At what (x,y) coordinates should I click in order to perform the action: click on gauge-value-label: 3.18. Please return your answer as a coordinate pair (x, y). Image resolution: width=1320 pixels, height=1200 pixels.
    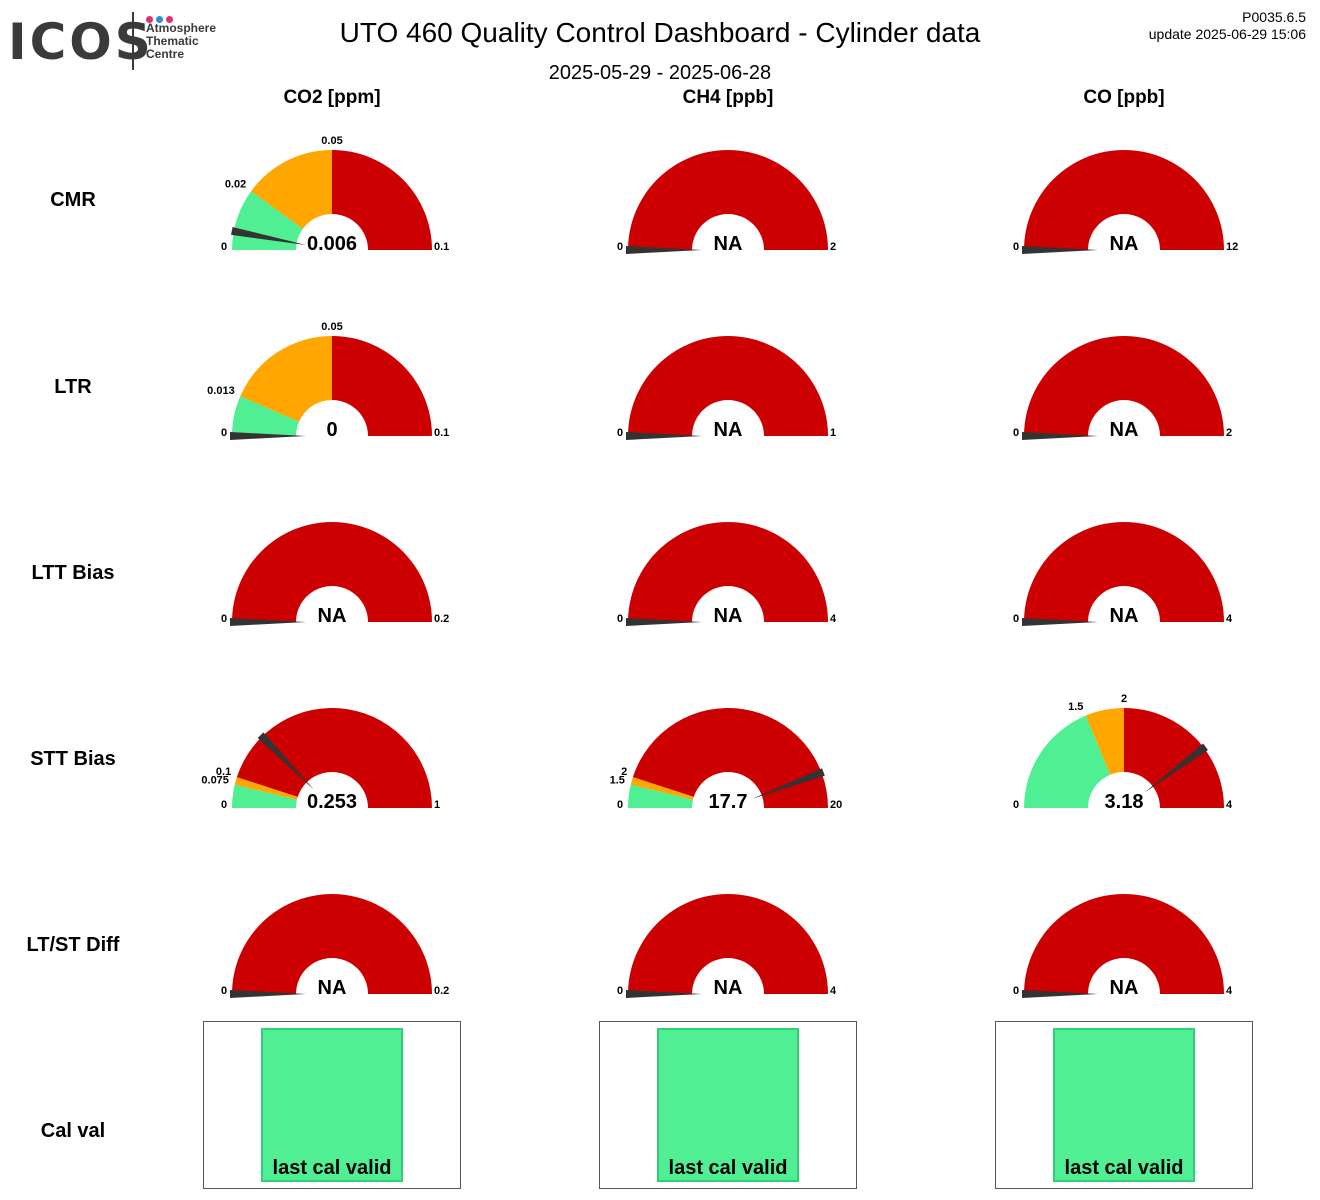
    Looking at the image, I should click on (1124, 802).